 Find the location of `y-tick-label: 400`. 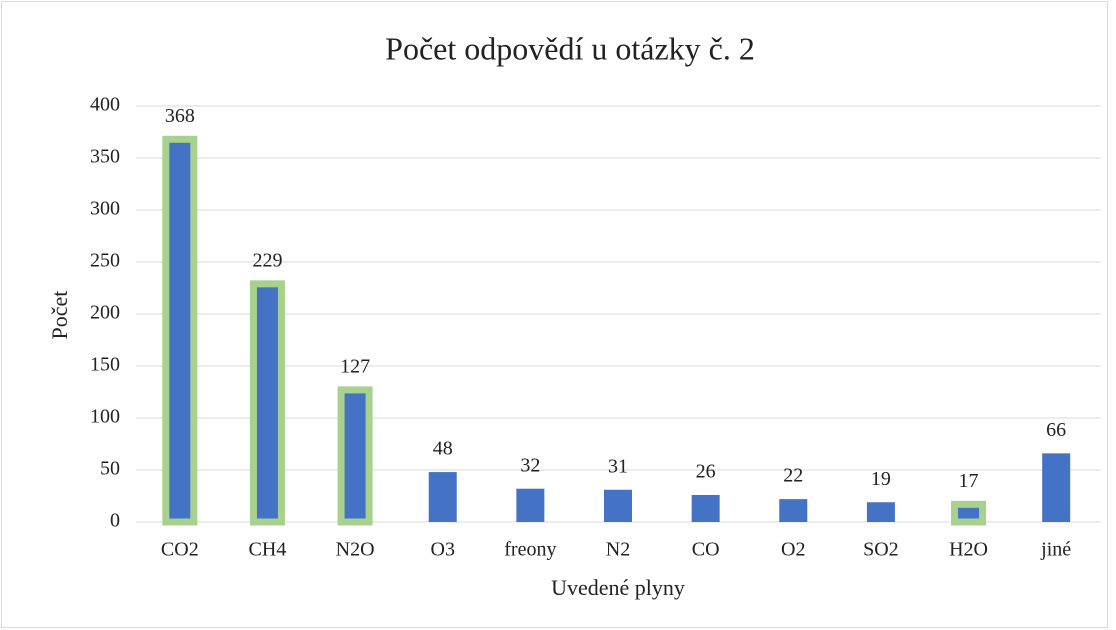

y-tick-label: 400 is located at coordinates (105, 105).